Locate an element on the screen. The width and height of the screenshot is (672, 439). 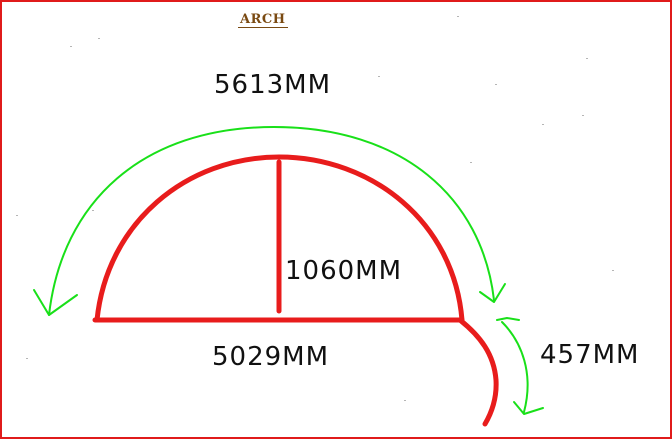
side-curve is located at coordinates (478, 372).